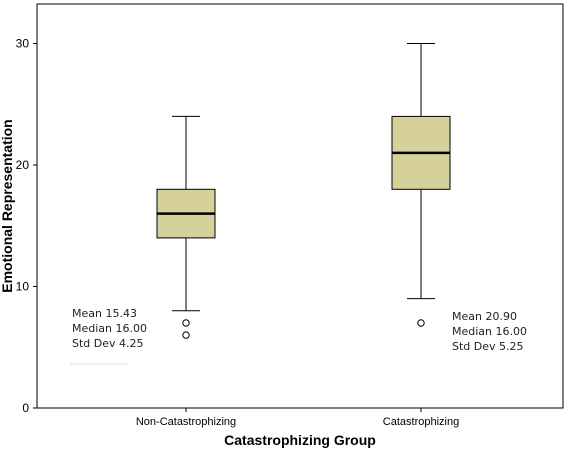 The height and width of the screenshot is (452, 567). I want to click on stat-block: Mean 15.43 Median 16.00 Std Dev 4.25, so click(109, 328).